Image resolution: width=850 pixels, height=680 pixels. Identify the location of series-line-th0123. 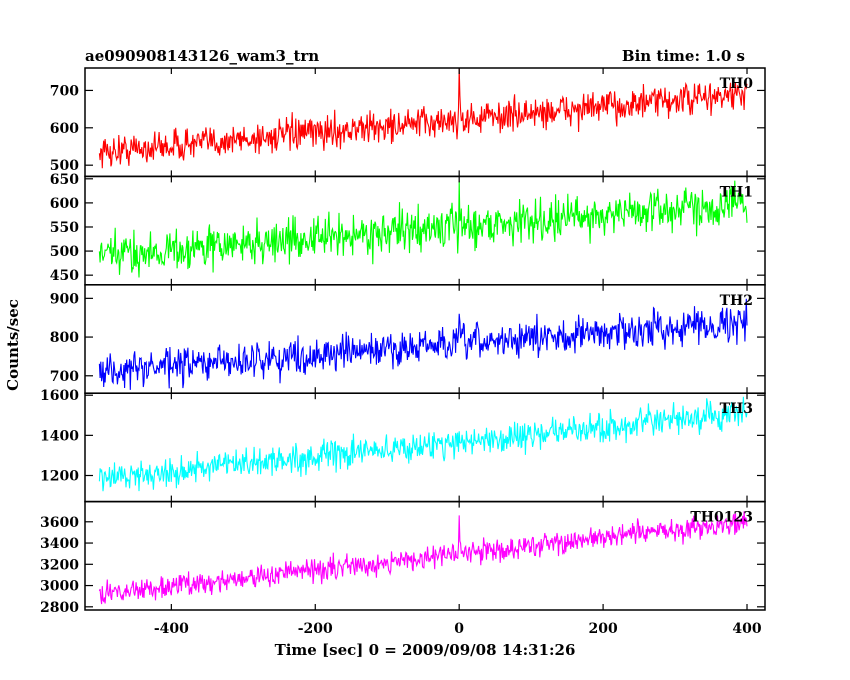
(423, 558).